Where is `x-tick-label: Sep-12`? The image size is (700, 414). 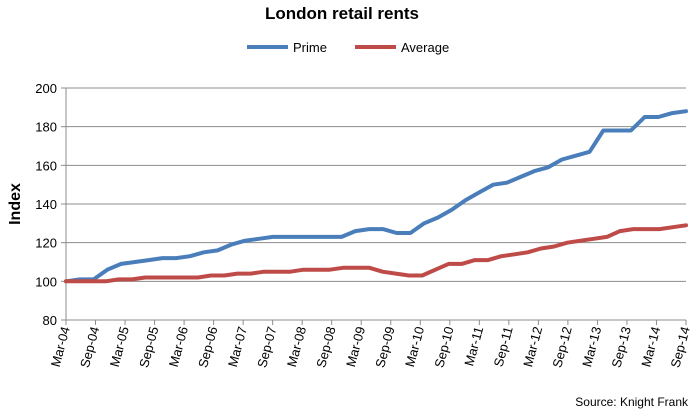
x-tick-label: Sep-12 is located at coordinates (561, 347).